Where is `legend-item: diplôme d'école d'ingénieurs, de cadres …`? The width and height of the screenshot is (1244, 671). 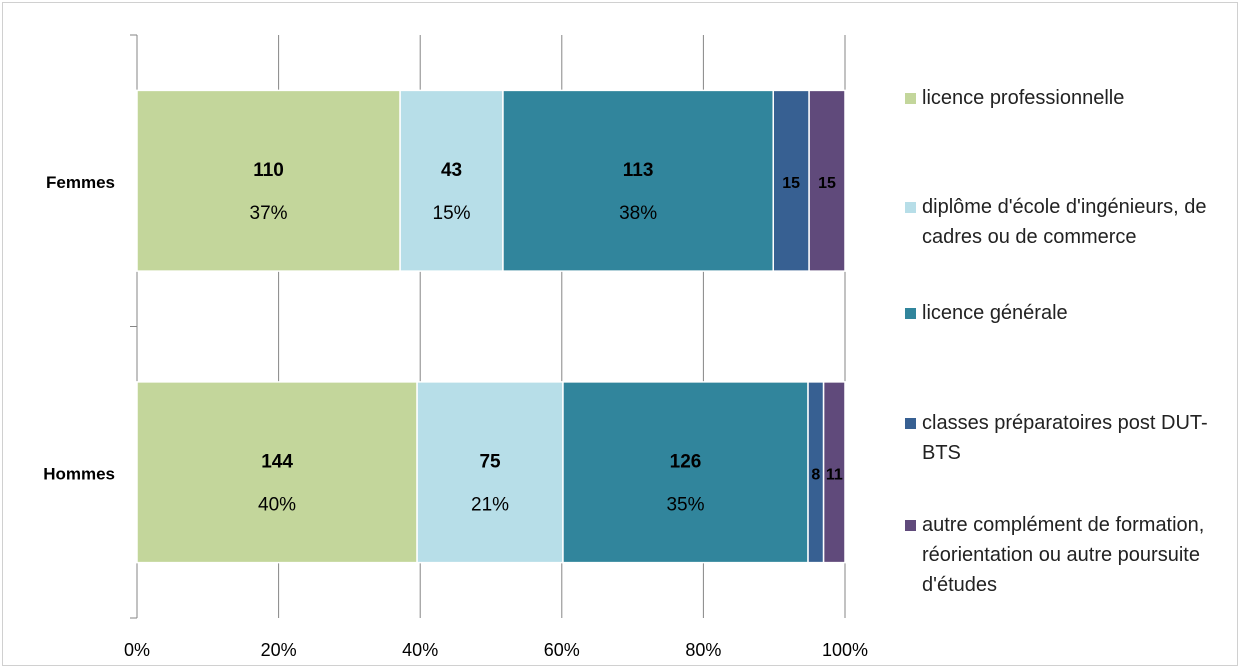 legend-item: diplôme d'école d'ingénieurs, de cadres … is located at coordinates (1070, 222).